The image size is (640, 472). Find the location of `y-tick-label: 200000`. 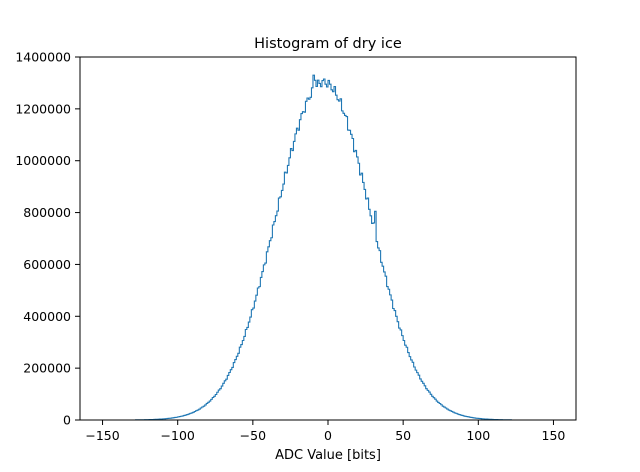

y-tick-label: 200000 is located at coordinates (47, 368).